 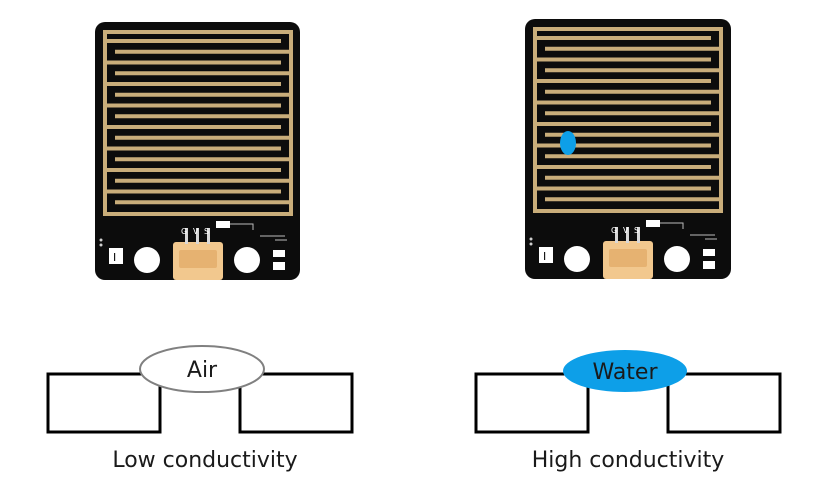 I want to click on sensor-board-dry: G V S I, so click(x=197, y=151).